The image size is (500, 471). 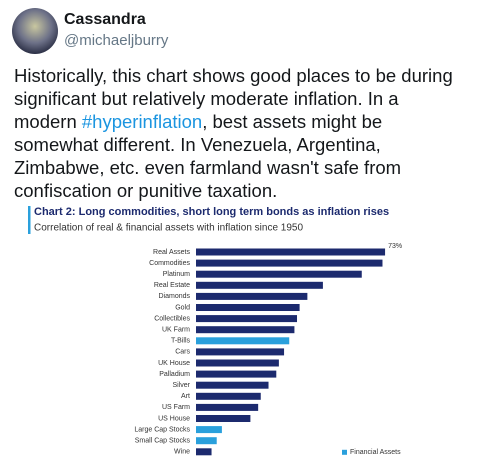 I want to click on category-label: US House, so click(x=174, y=418).